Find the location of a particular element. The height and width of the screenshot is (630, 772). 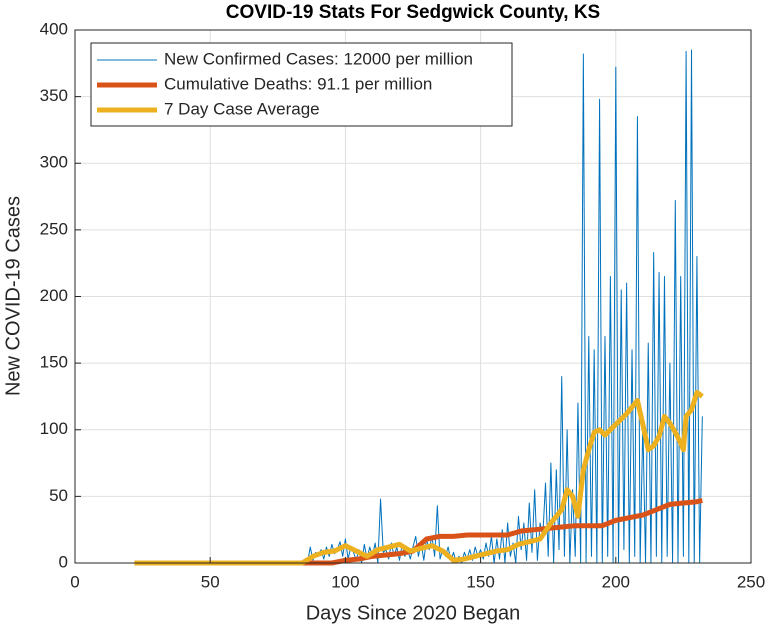

x-tick-label: 250 is located at coordinates (751, 581).